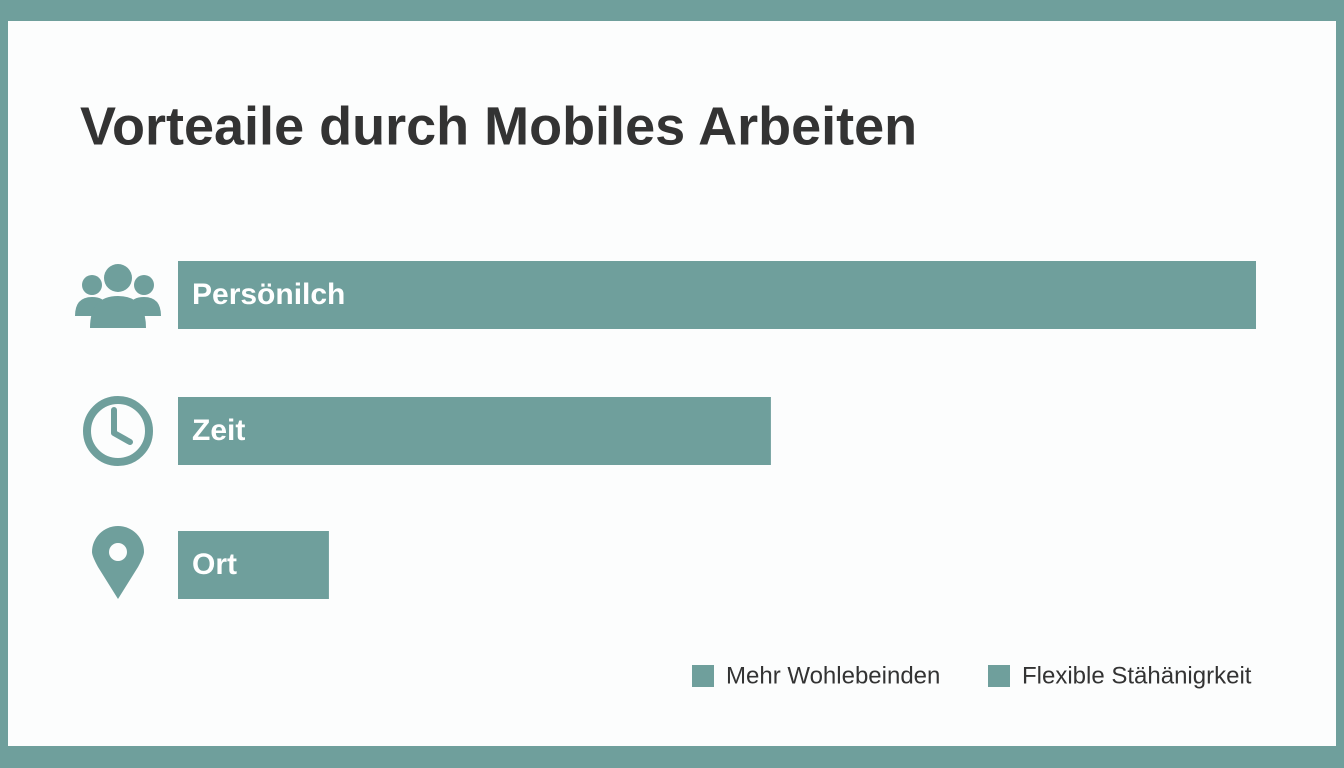  Describe the element at coordinates (498, 126) in the screenshot. I see `chart-title: Vorteaile durch Mobiles Arbeiten` at that location.